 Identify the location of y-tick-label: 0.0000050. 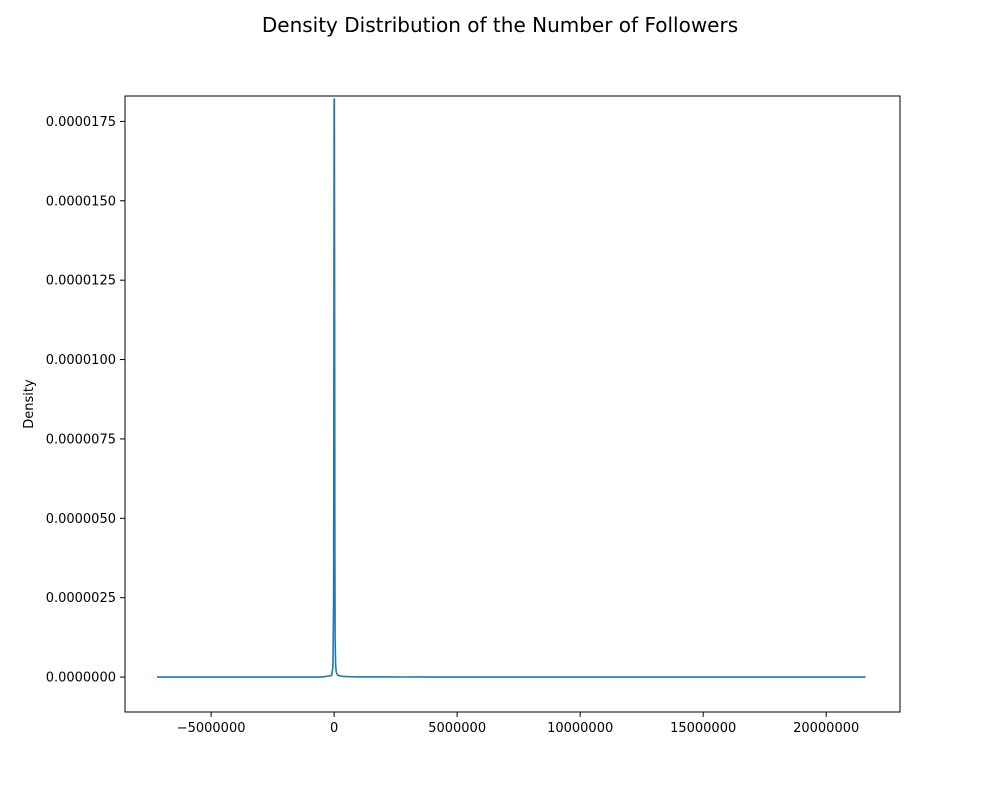
(81, 519).